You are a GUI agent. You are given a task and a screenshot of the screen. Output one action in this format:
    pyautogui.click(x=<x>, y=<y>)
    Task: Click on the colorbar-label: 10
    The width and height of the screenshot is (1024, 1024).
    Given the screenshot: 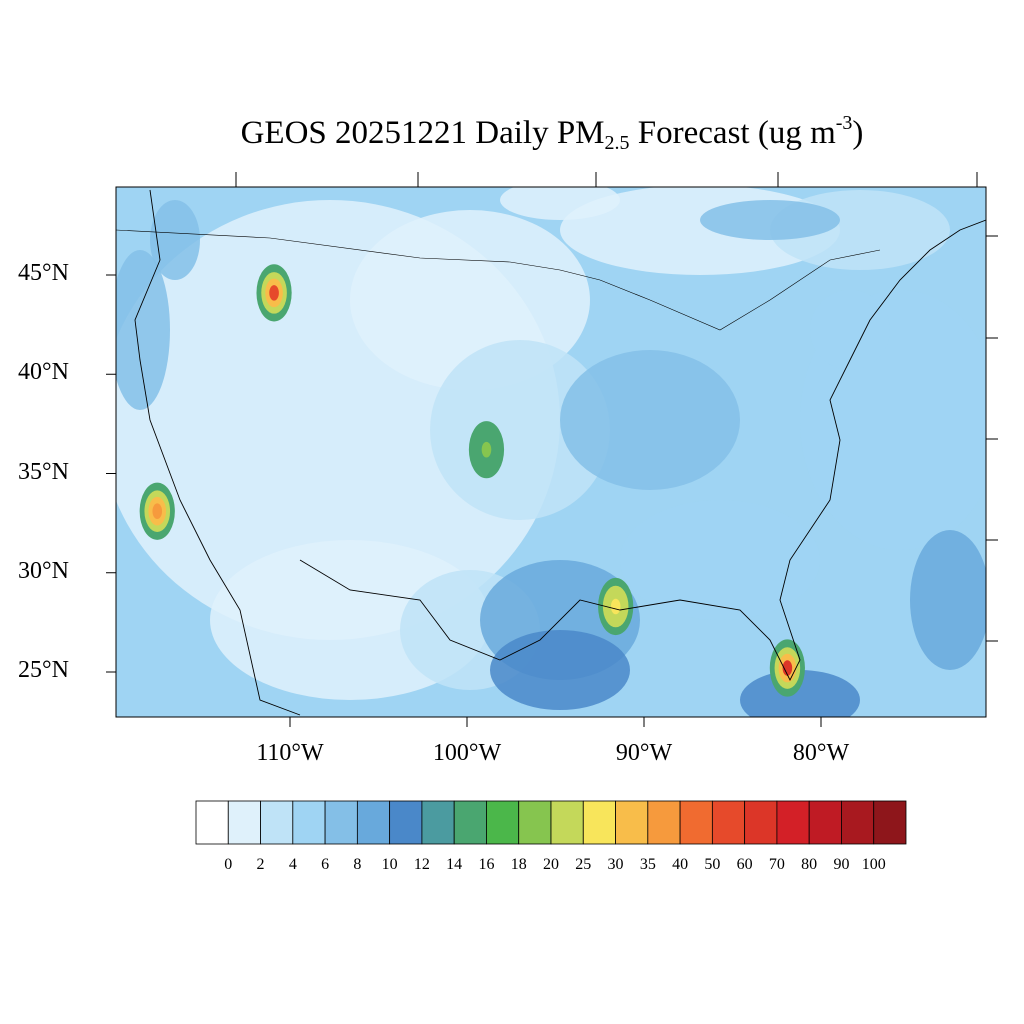 What is the action you would take?
    pyautogui.click(x=389, y=864)
    